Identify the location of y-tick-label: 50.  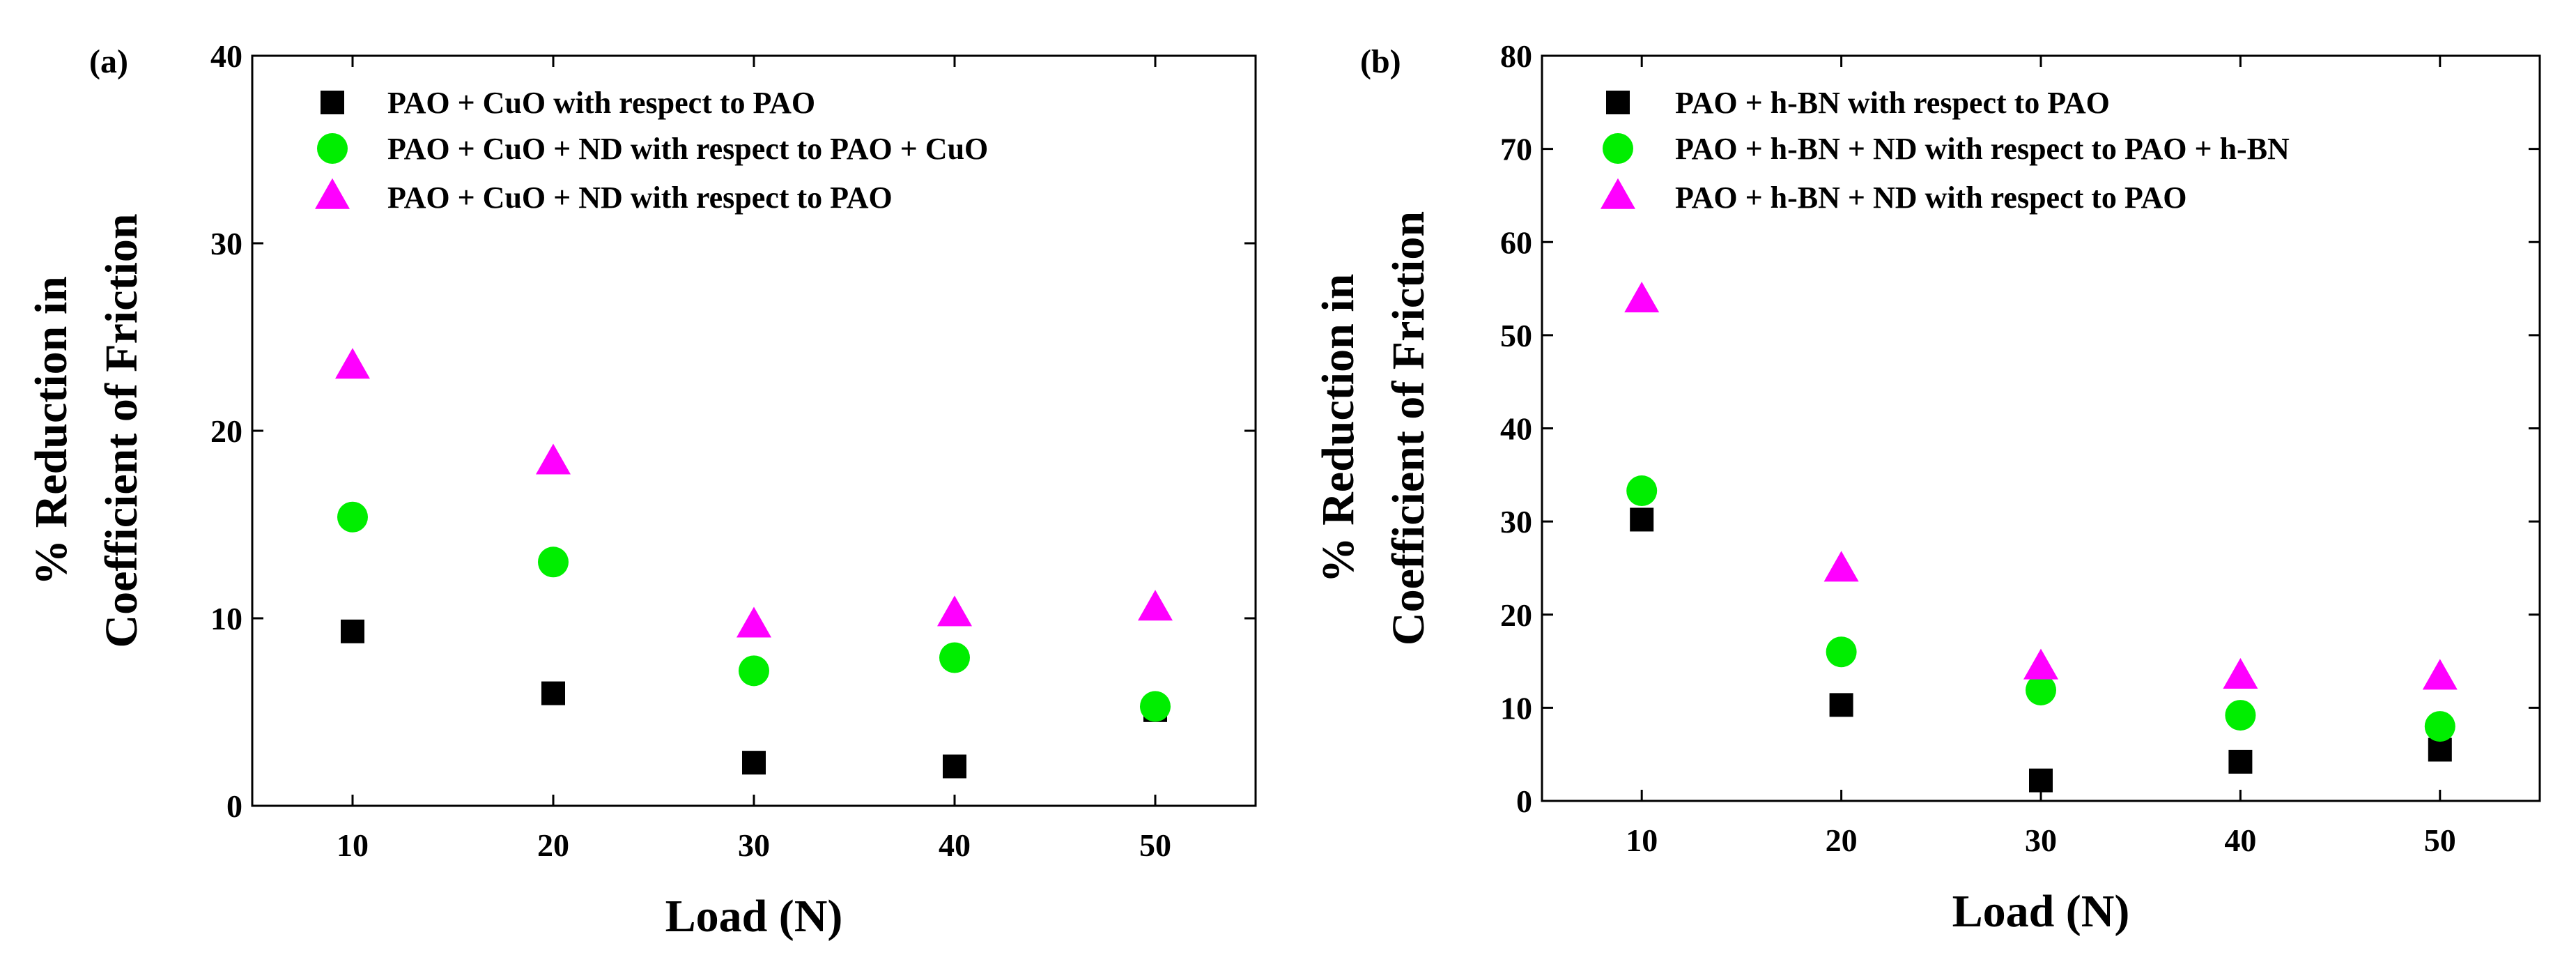
(1516, 335).